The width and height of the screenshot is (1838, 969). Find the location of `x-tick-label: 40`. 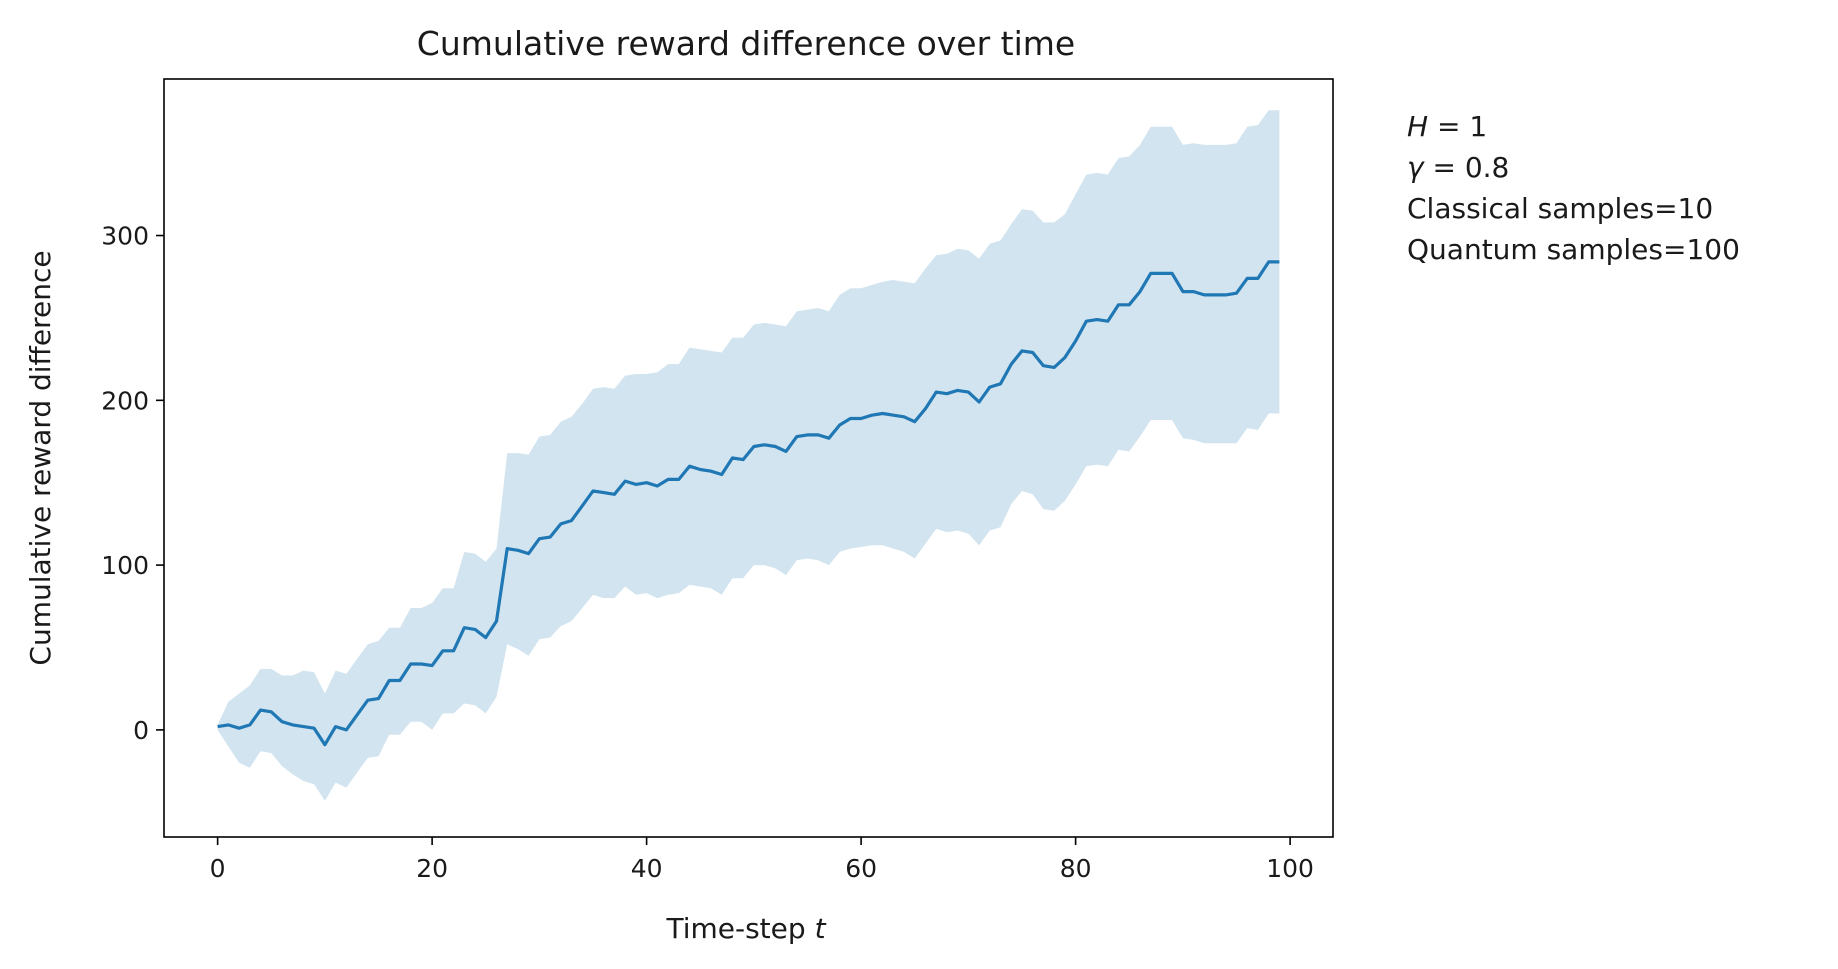

x-tick-label: 40 is located at coordinates (647, 868).